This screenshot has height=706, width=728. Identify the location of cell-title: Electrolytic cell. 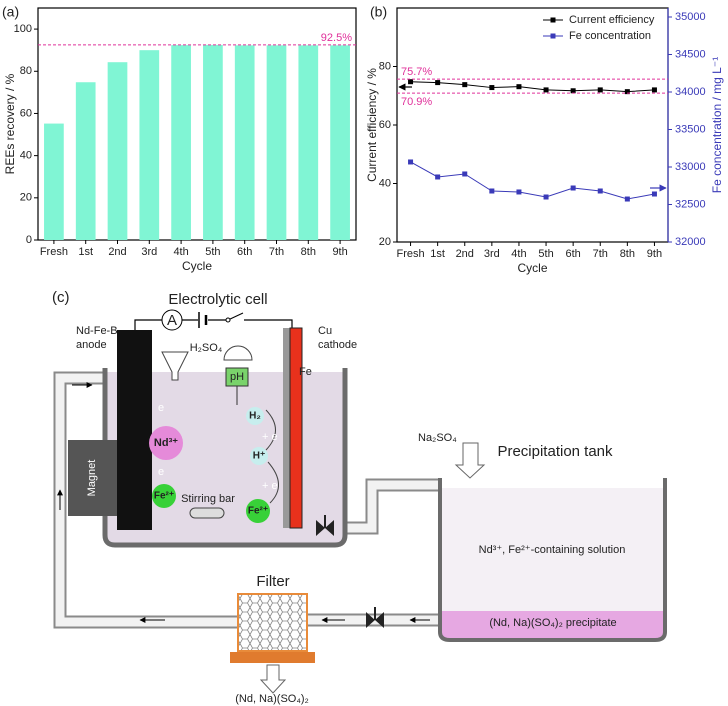
(217, 299).